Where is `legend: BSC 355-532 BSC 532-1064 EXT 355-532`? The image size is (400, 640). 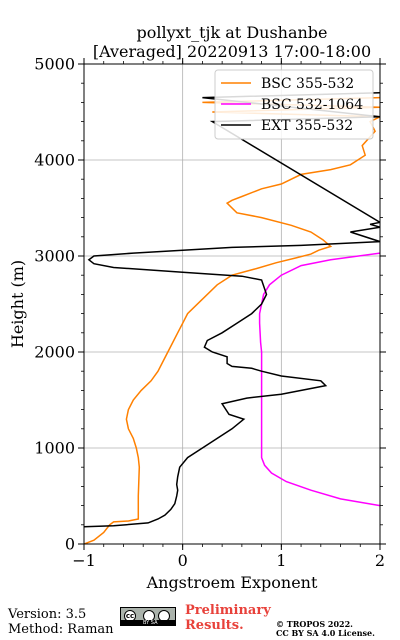 legend: BSC 355-532 BSC 532-1064 EXT 355-532 is located at coordinates (294, 104).